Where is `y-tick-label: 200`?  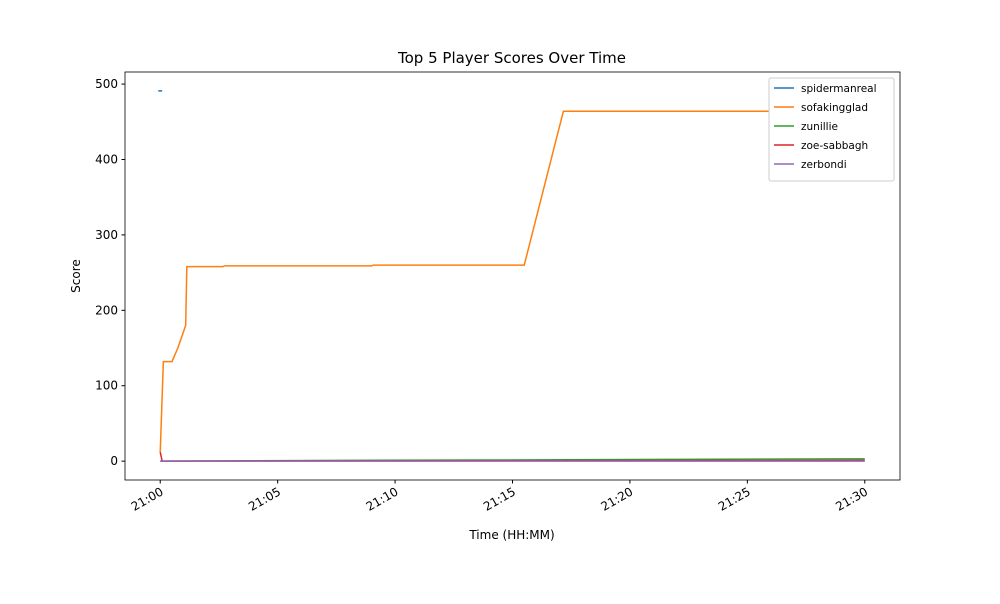
y-tick-label: 200 is located at coordinates (106, 310).